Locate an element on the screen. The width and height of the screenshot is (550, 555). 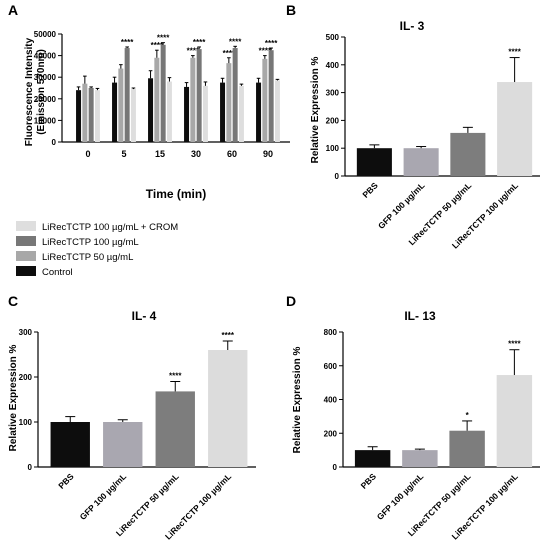
panel-a-x-tick-label: 30 is located at coordinates (196, 154).